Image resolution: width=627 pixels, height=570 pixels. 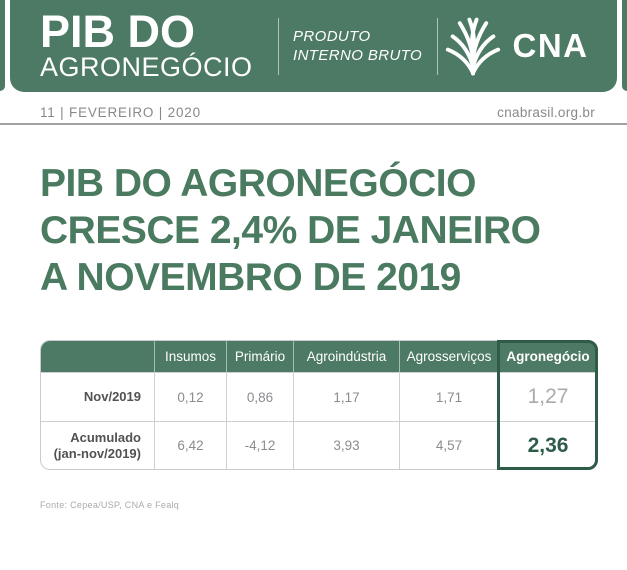 I want to click on cna-logo: CNA, so click(x=515, y=46).